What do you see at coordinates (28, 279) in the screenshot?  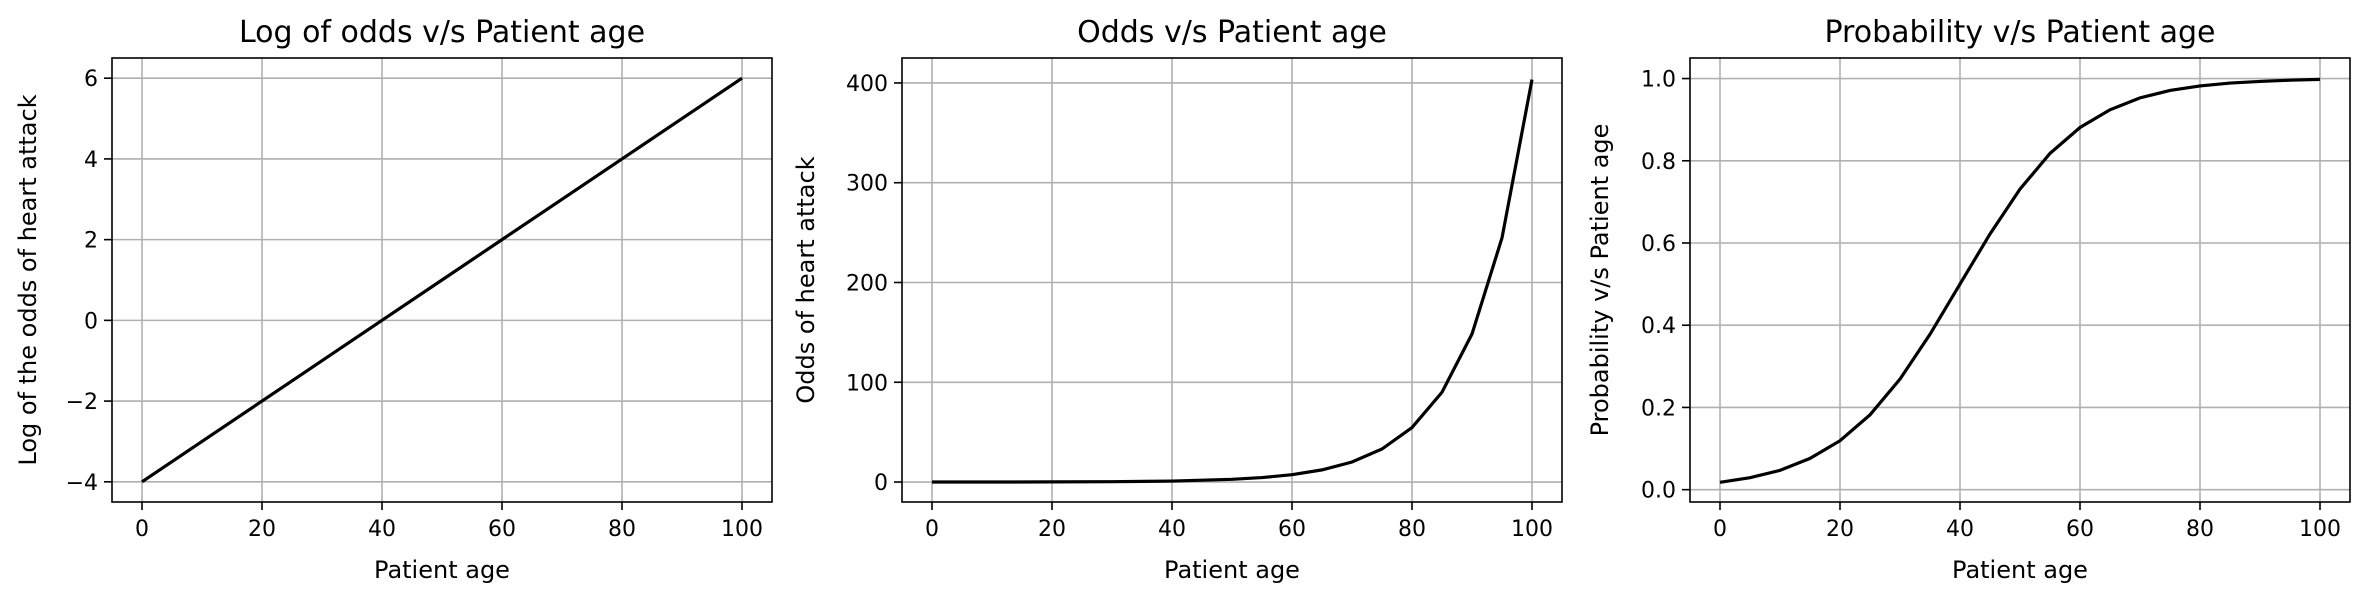 I see `y-axis-label: Log of the odds of heart attack` at bounding box center [28, 279].